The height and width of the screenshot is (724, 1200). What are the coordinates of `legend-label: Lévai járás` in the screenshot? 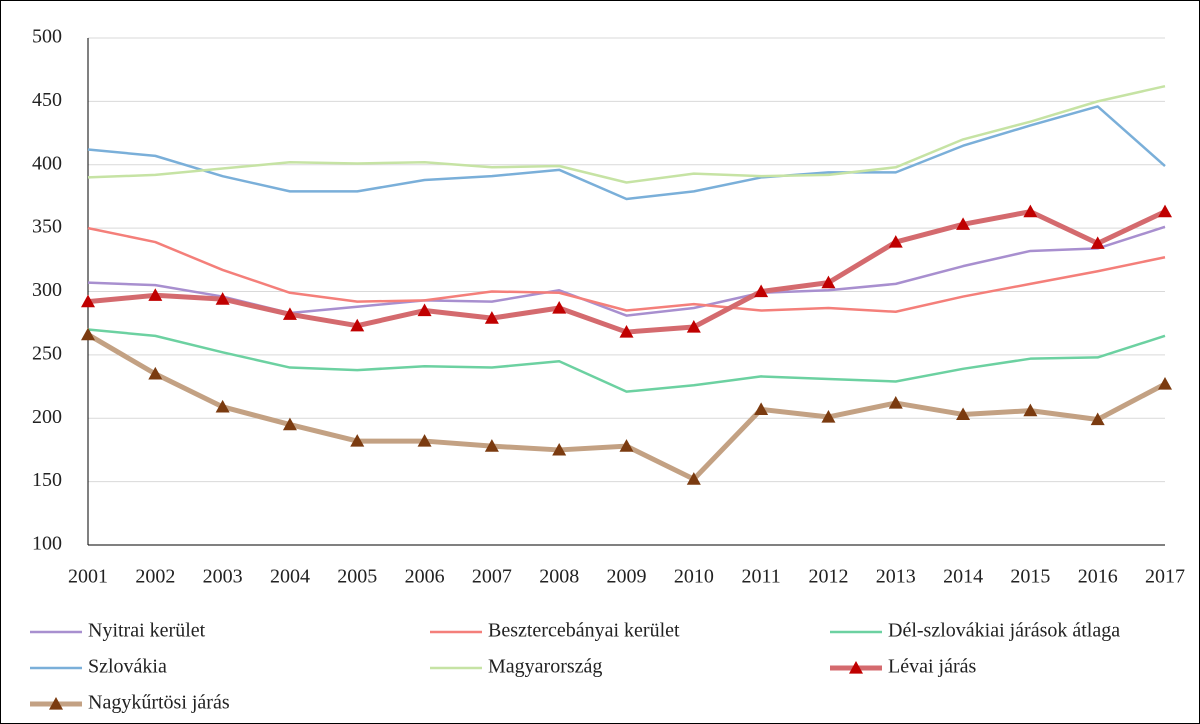 It's located at (932, 667).